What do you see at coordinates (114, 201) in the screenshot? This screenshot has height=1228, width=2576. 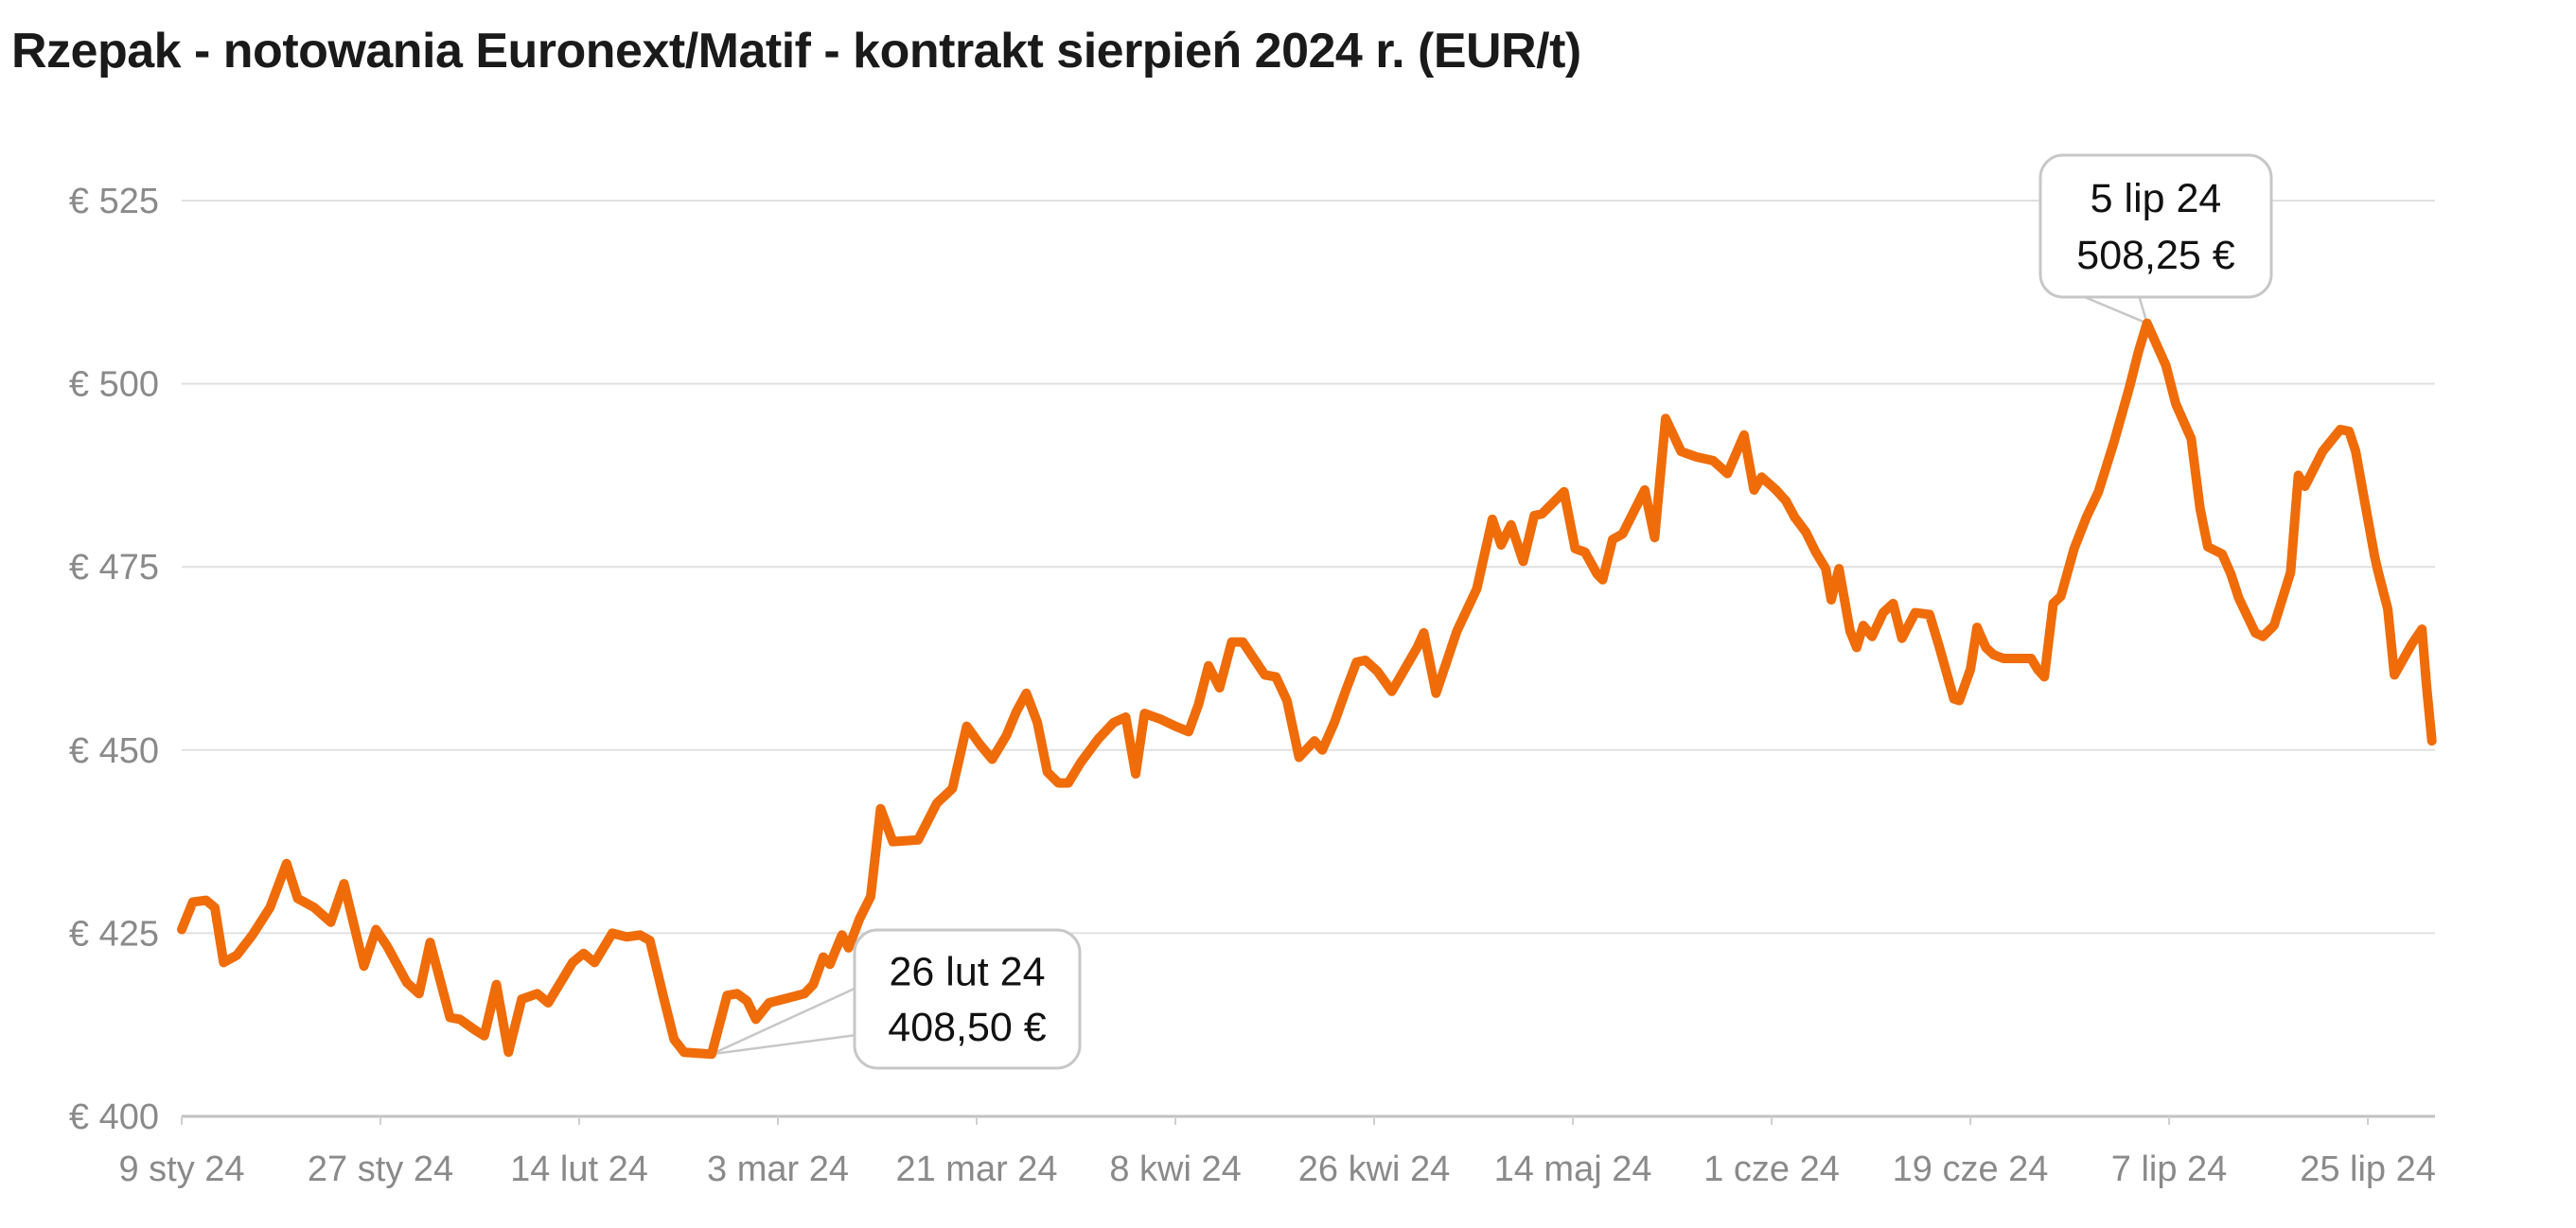 I see `y-axis-tick-label: € 525` at bounding box center [114, 201].